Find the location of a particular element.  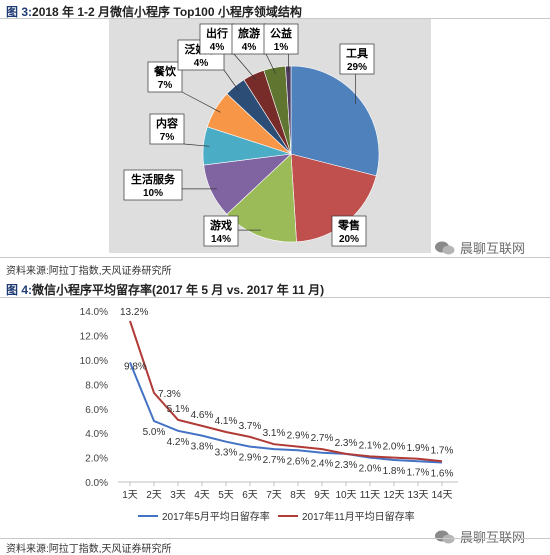

x-tick-label: 8天 is located at coordinates (298, 495).